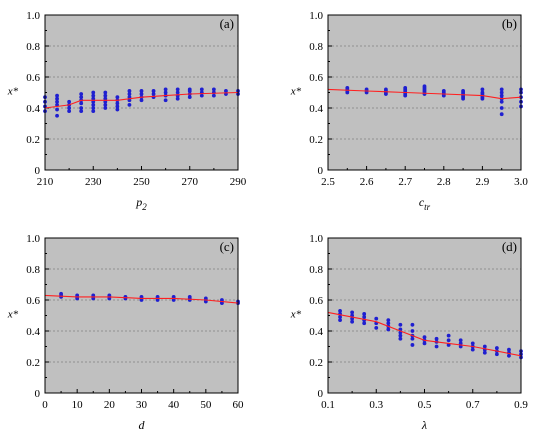 This screenshot has width=550, height=433. I want to click on x-tick-label: 250, so click(141, 182).